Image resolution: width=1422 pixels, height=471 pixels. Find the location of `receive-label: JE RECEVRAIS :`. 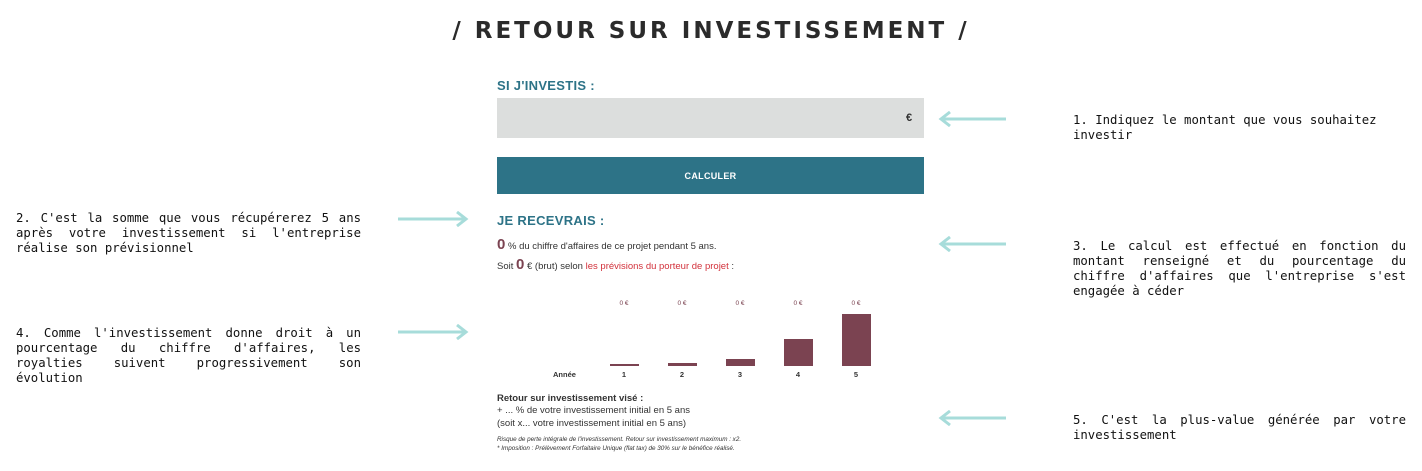

receive-label: JE RECEVRAIS : is located at coordinates (551, 220).